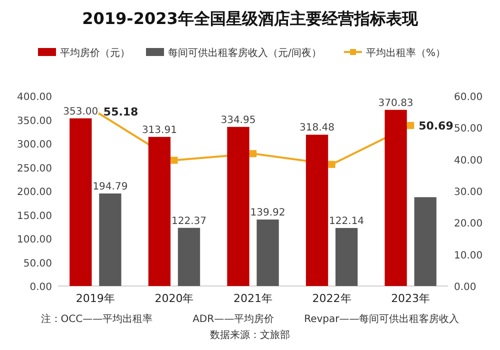 This screenshot has width=500, height=350. Describe the element at coordinates (34, 216) in the screenshot. I see `y-tick-label: 150.00` at that location.